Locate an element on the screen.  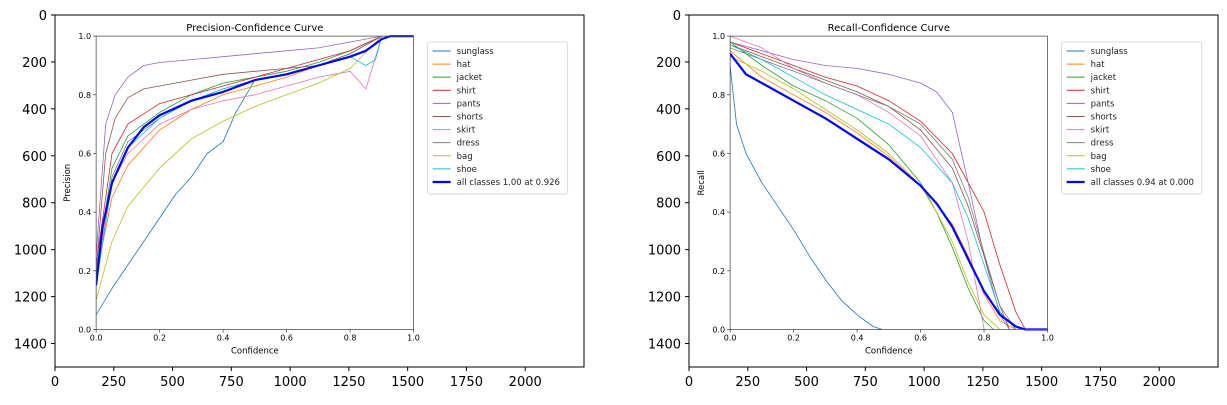
outer-y-tick-label: 200 is located at coordinates (668, 63).